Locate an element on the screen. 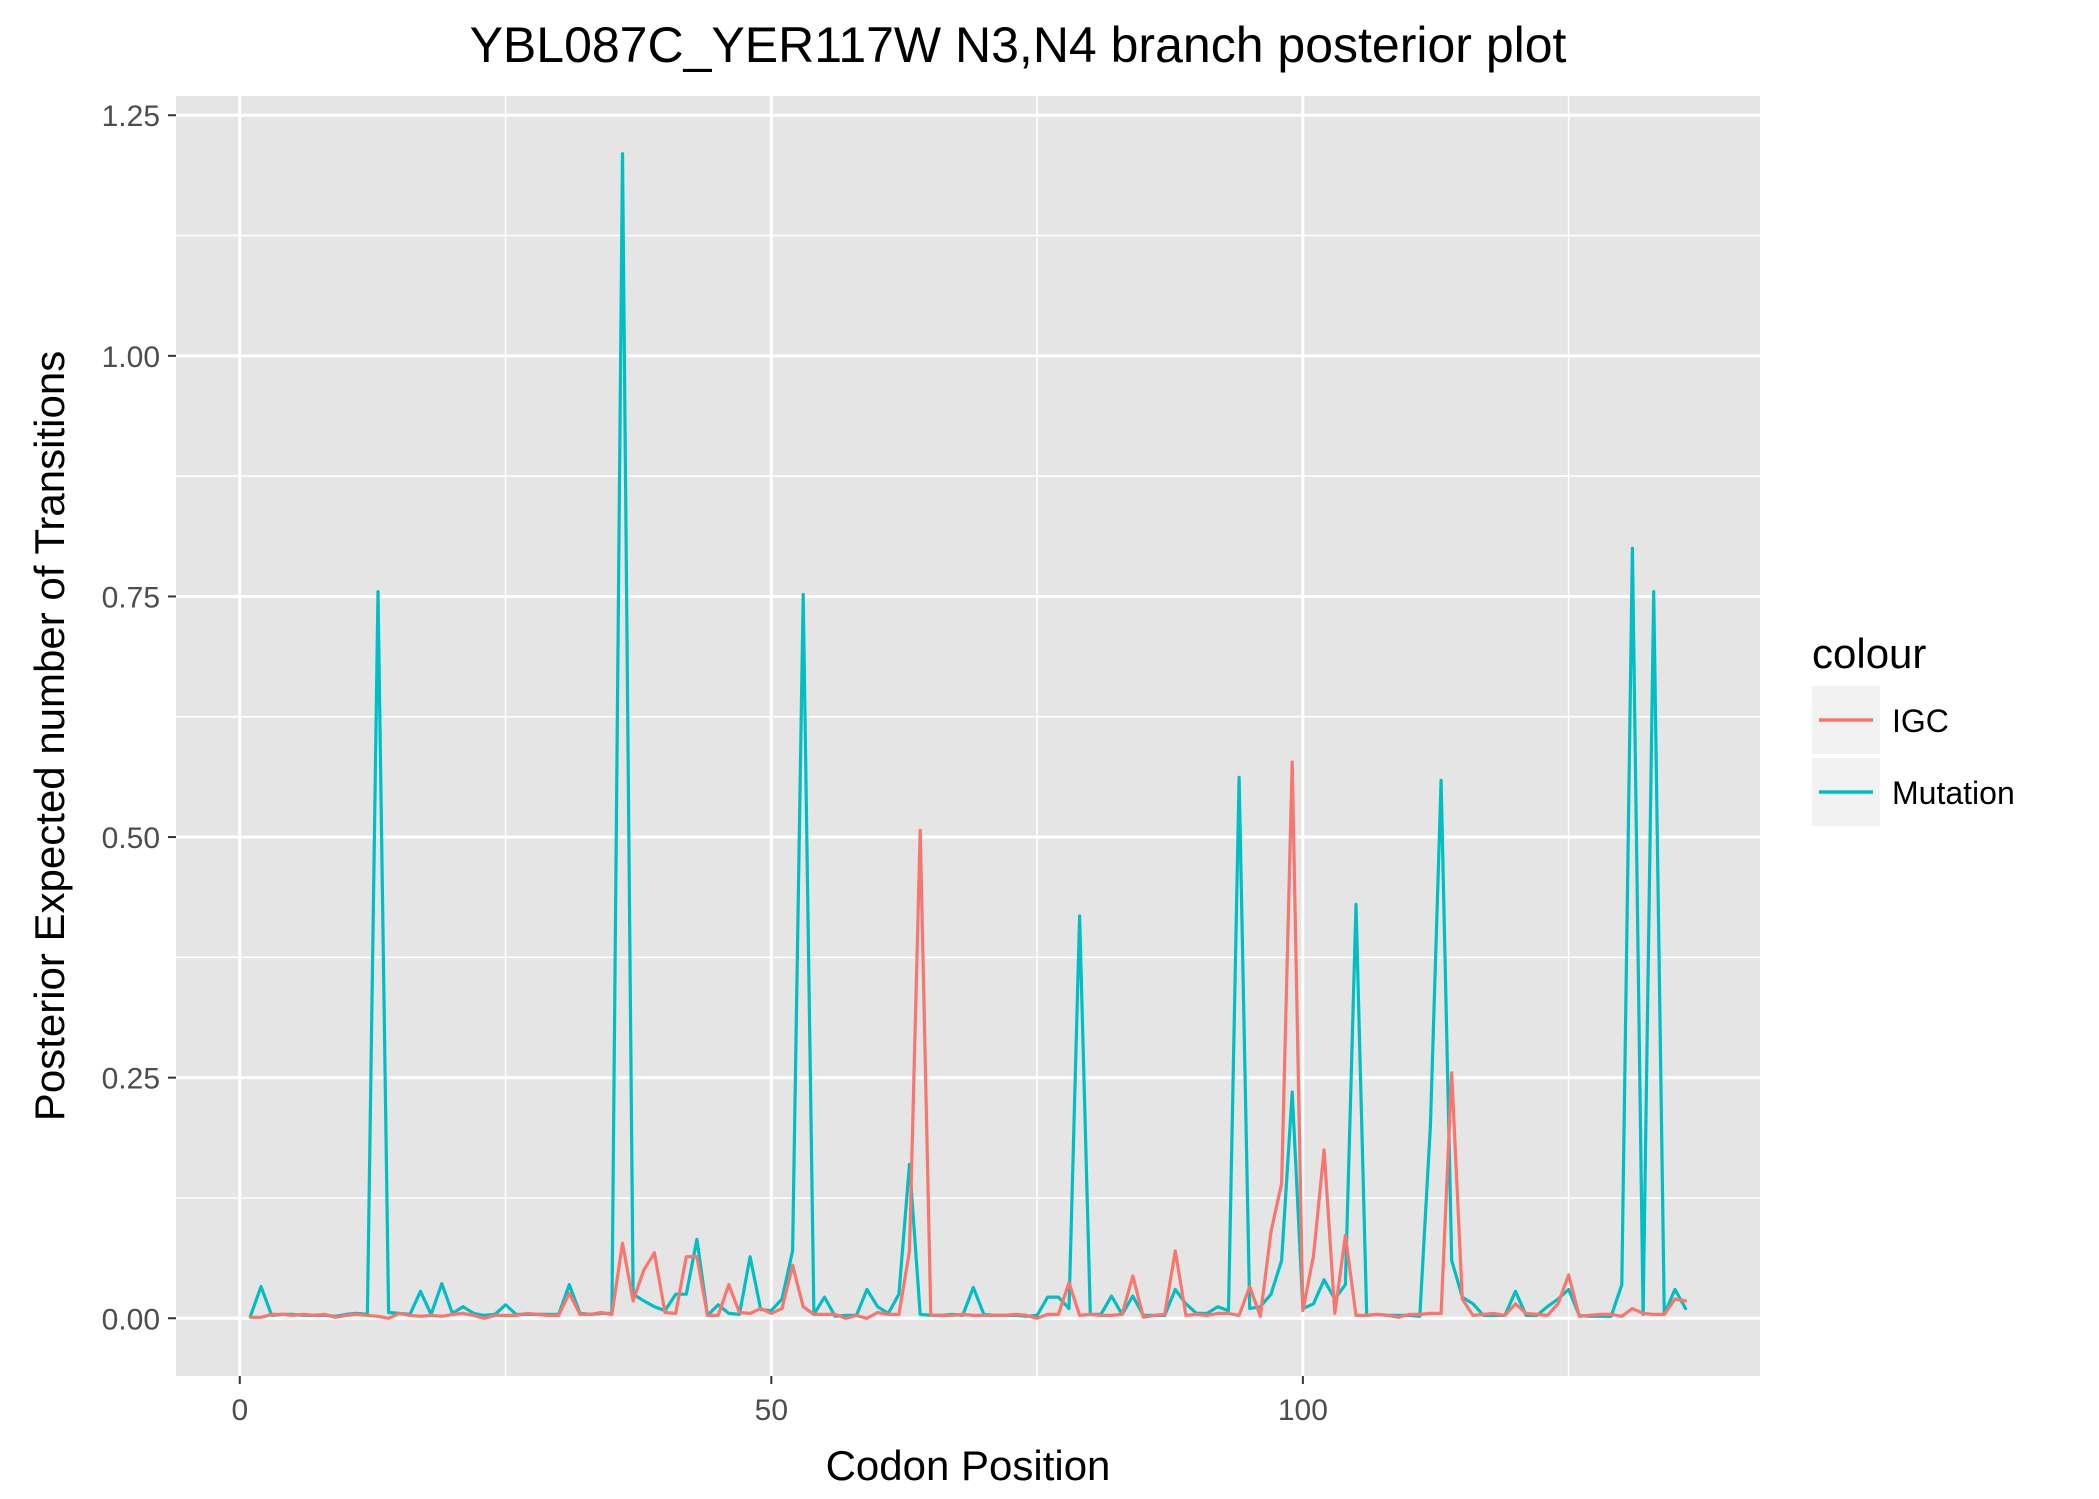 The width and height of the screenshot is (2099, 1499). y-tick-label: 0.00 is located at coordinates (131, 1319).